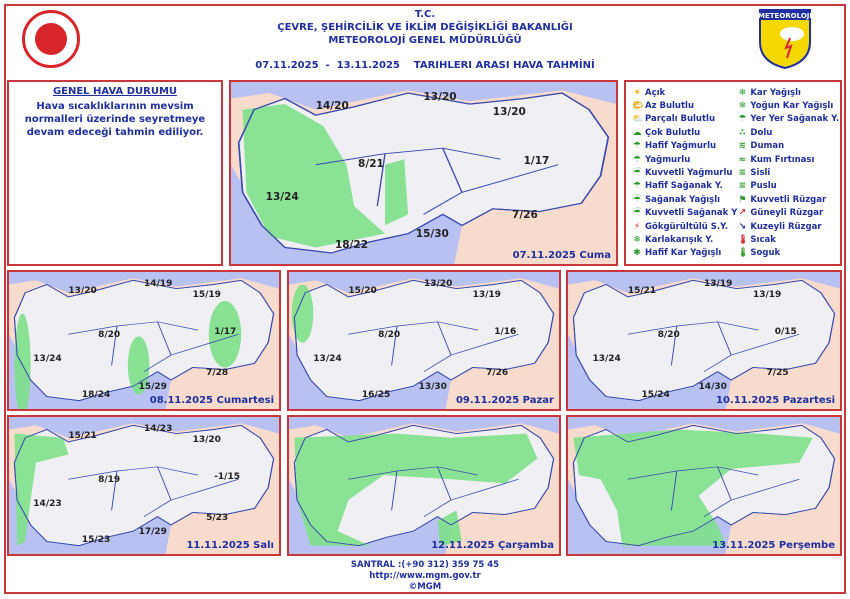  What do you see at coordinates (152, 531) in the screenshot?
I see `temperature-label: 17/29` at bounding box center [152, 531].